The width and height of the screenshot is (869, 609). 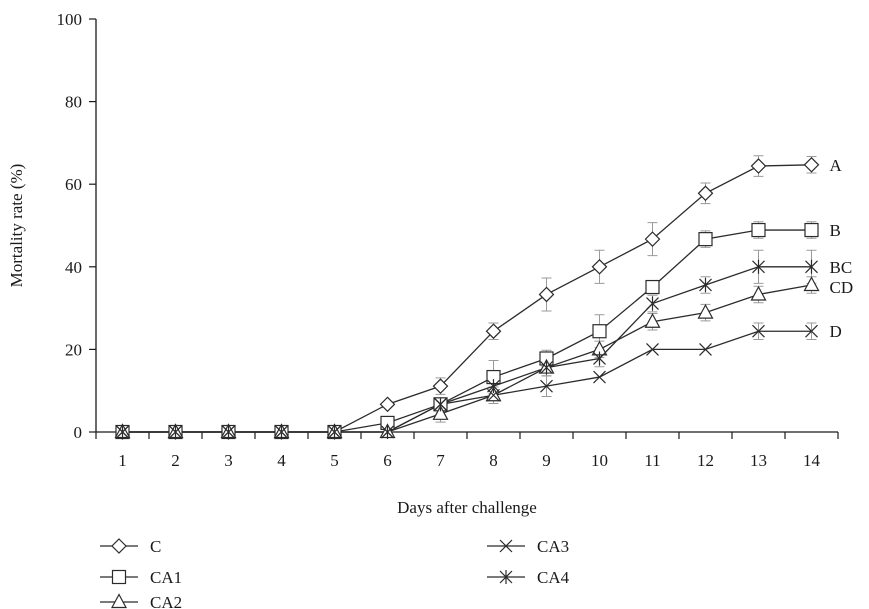 What do you see at coordinates (553, 546) in the screenshot?
I see `legend-label: CA3` at bounding box center [553, 546].